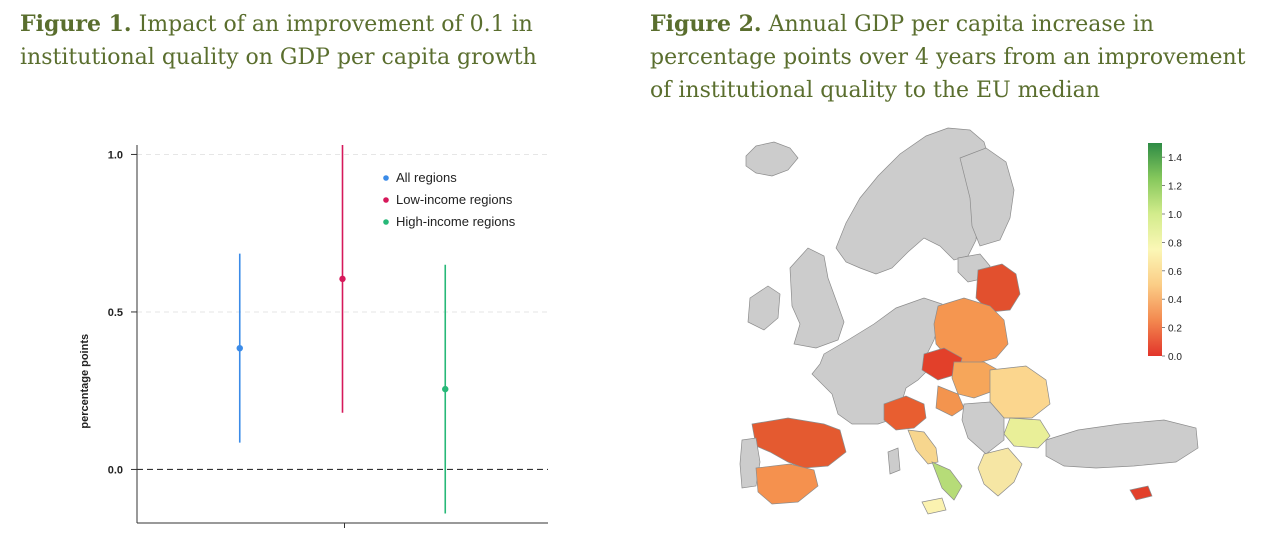  What do you see at coordinates (998, 288) in the screenshot?
I see `map-lithuania` at bounding box center [998, 288].